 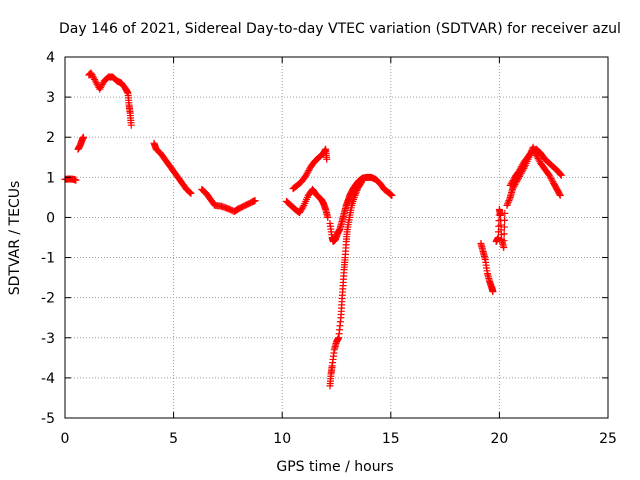 What do you see at coordinates (50, 178) in the screenshot?
I see `y-tick-label: 1` at bounding box center [50, 178].